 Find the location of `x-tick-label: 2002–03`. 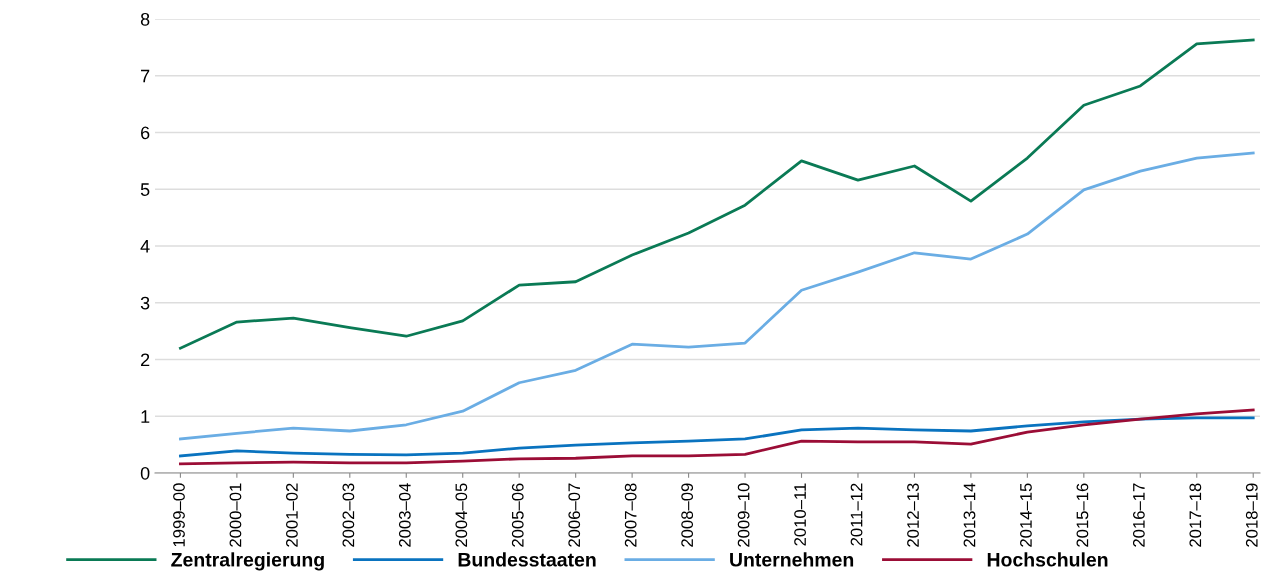

x-tick-label: 2002–03 is located at coordinates (348, 515).